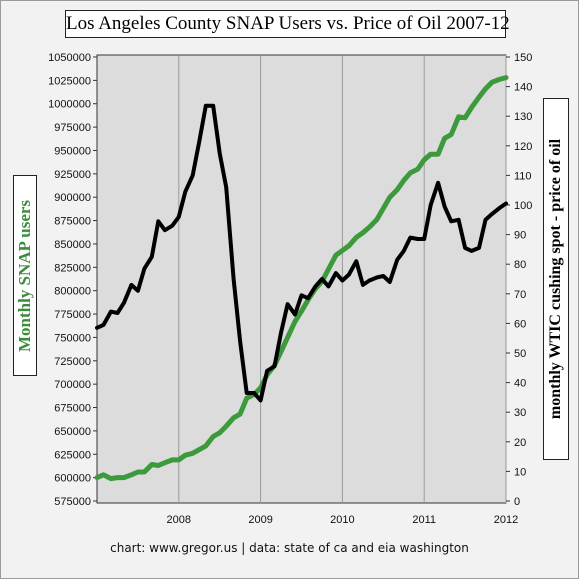 The width and height of the screenshot is (579, 579). What do you see at coordinates (520, 324) in the screenshot?
I see `right-tick-label: 60` at bounding box center [520, 324].